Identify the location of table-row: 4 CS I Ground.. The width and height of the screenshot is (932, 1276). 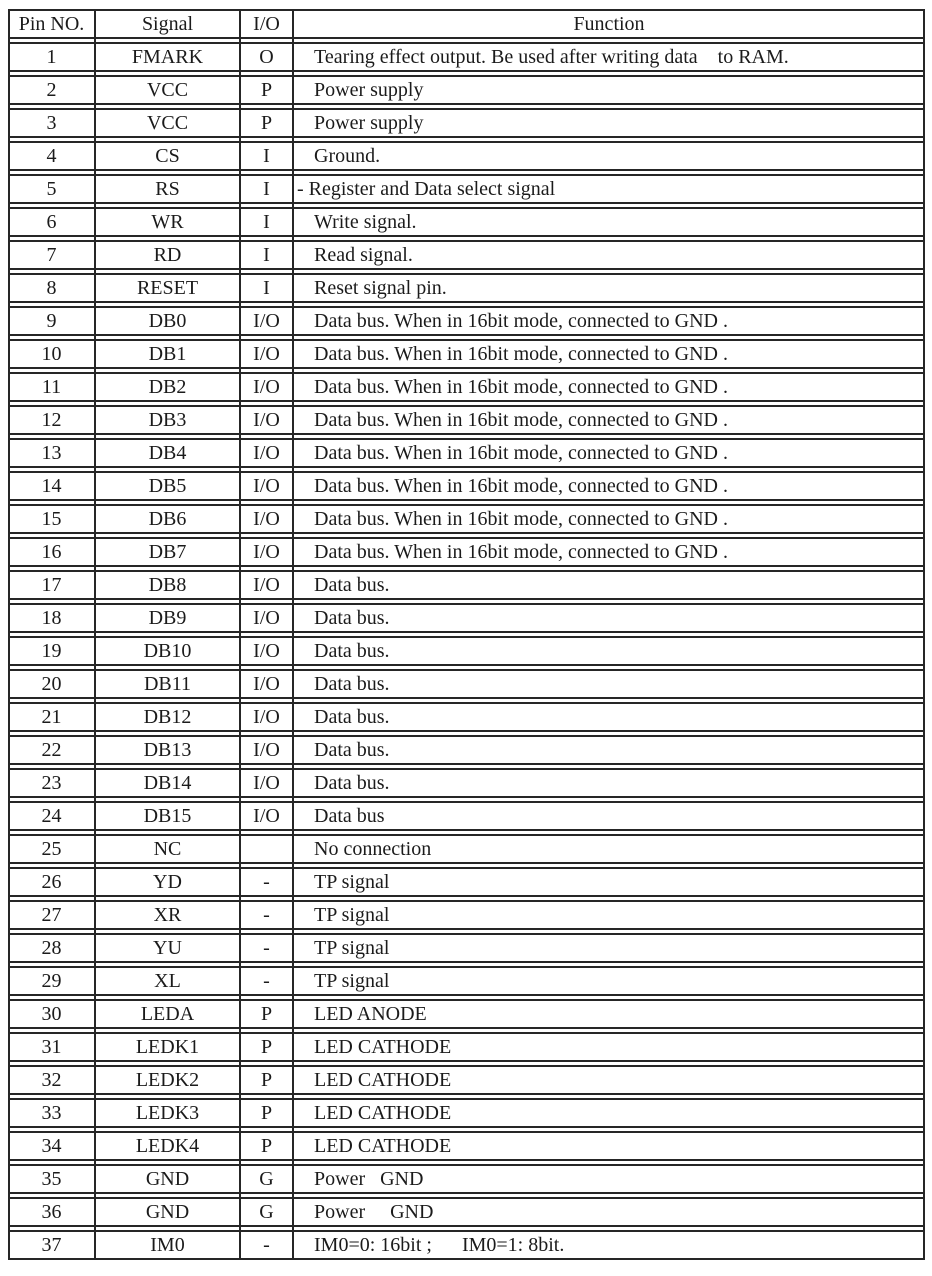
(466, 156).